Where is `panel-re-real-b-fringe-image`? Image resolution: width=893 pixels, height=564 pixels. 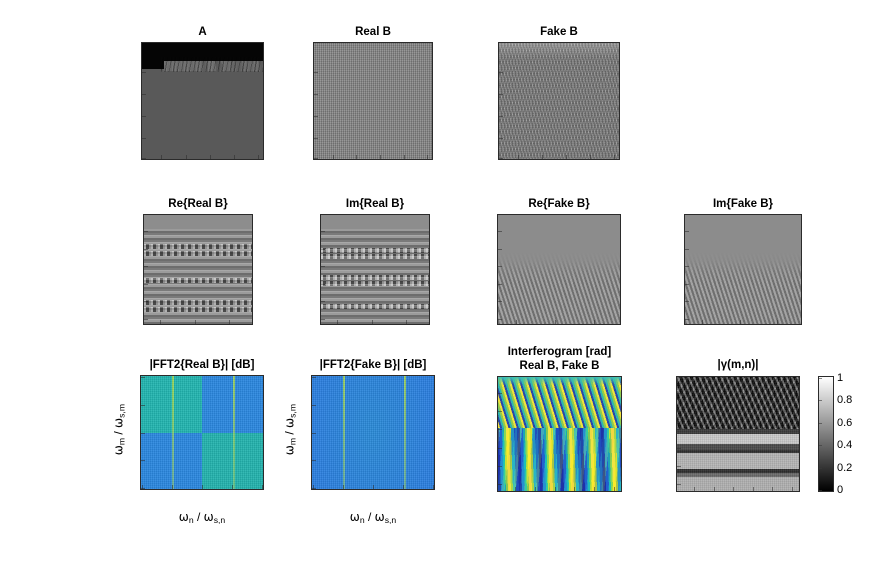
panel-re-real-b-fringe-image is located at coordinates (198, 269).